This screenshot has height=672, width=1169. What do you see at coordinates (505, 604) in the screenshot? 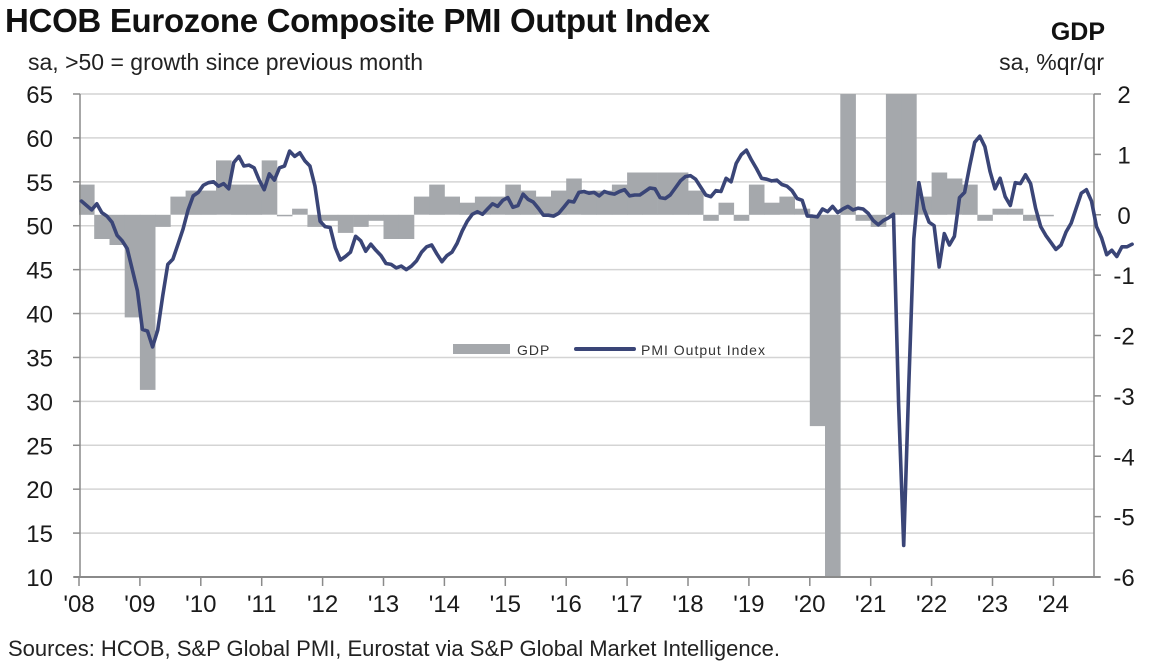
I see `x-tick-label: '15` at bounding box center [505, 604].